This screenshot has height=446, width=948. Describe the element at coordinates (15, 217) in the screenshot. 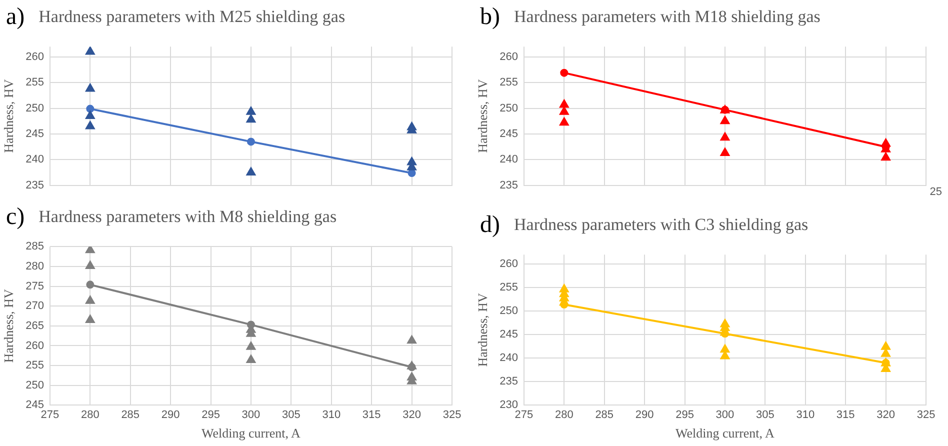

I see `text: c)` at that location.